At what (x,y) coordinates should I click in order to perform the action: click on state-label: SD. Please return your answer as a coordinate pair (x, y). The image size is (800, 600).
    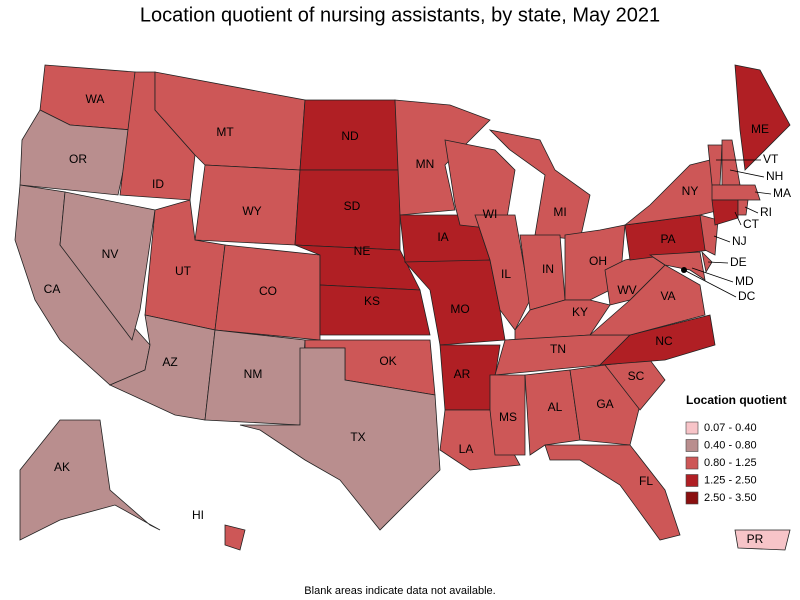
    Looking at the image, I should click on (352, 206).